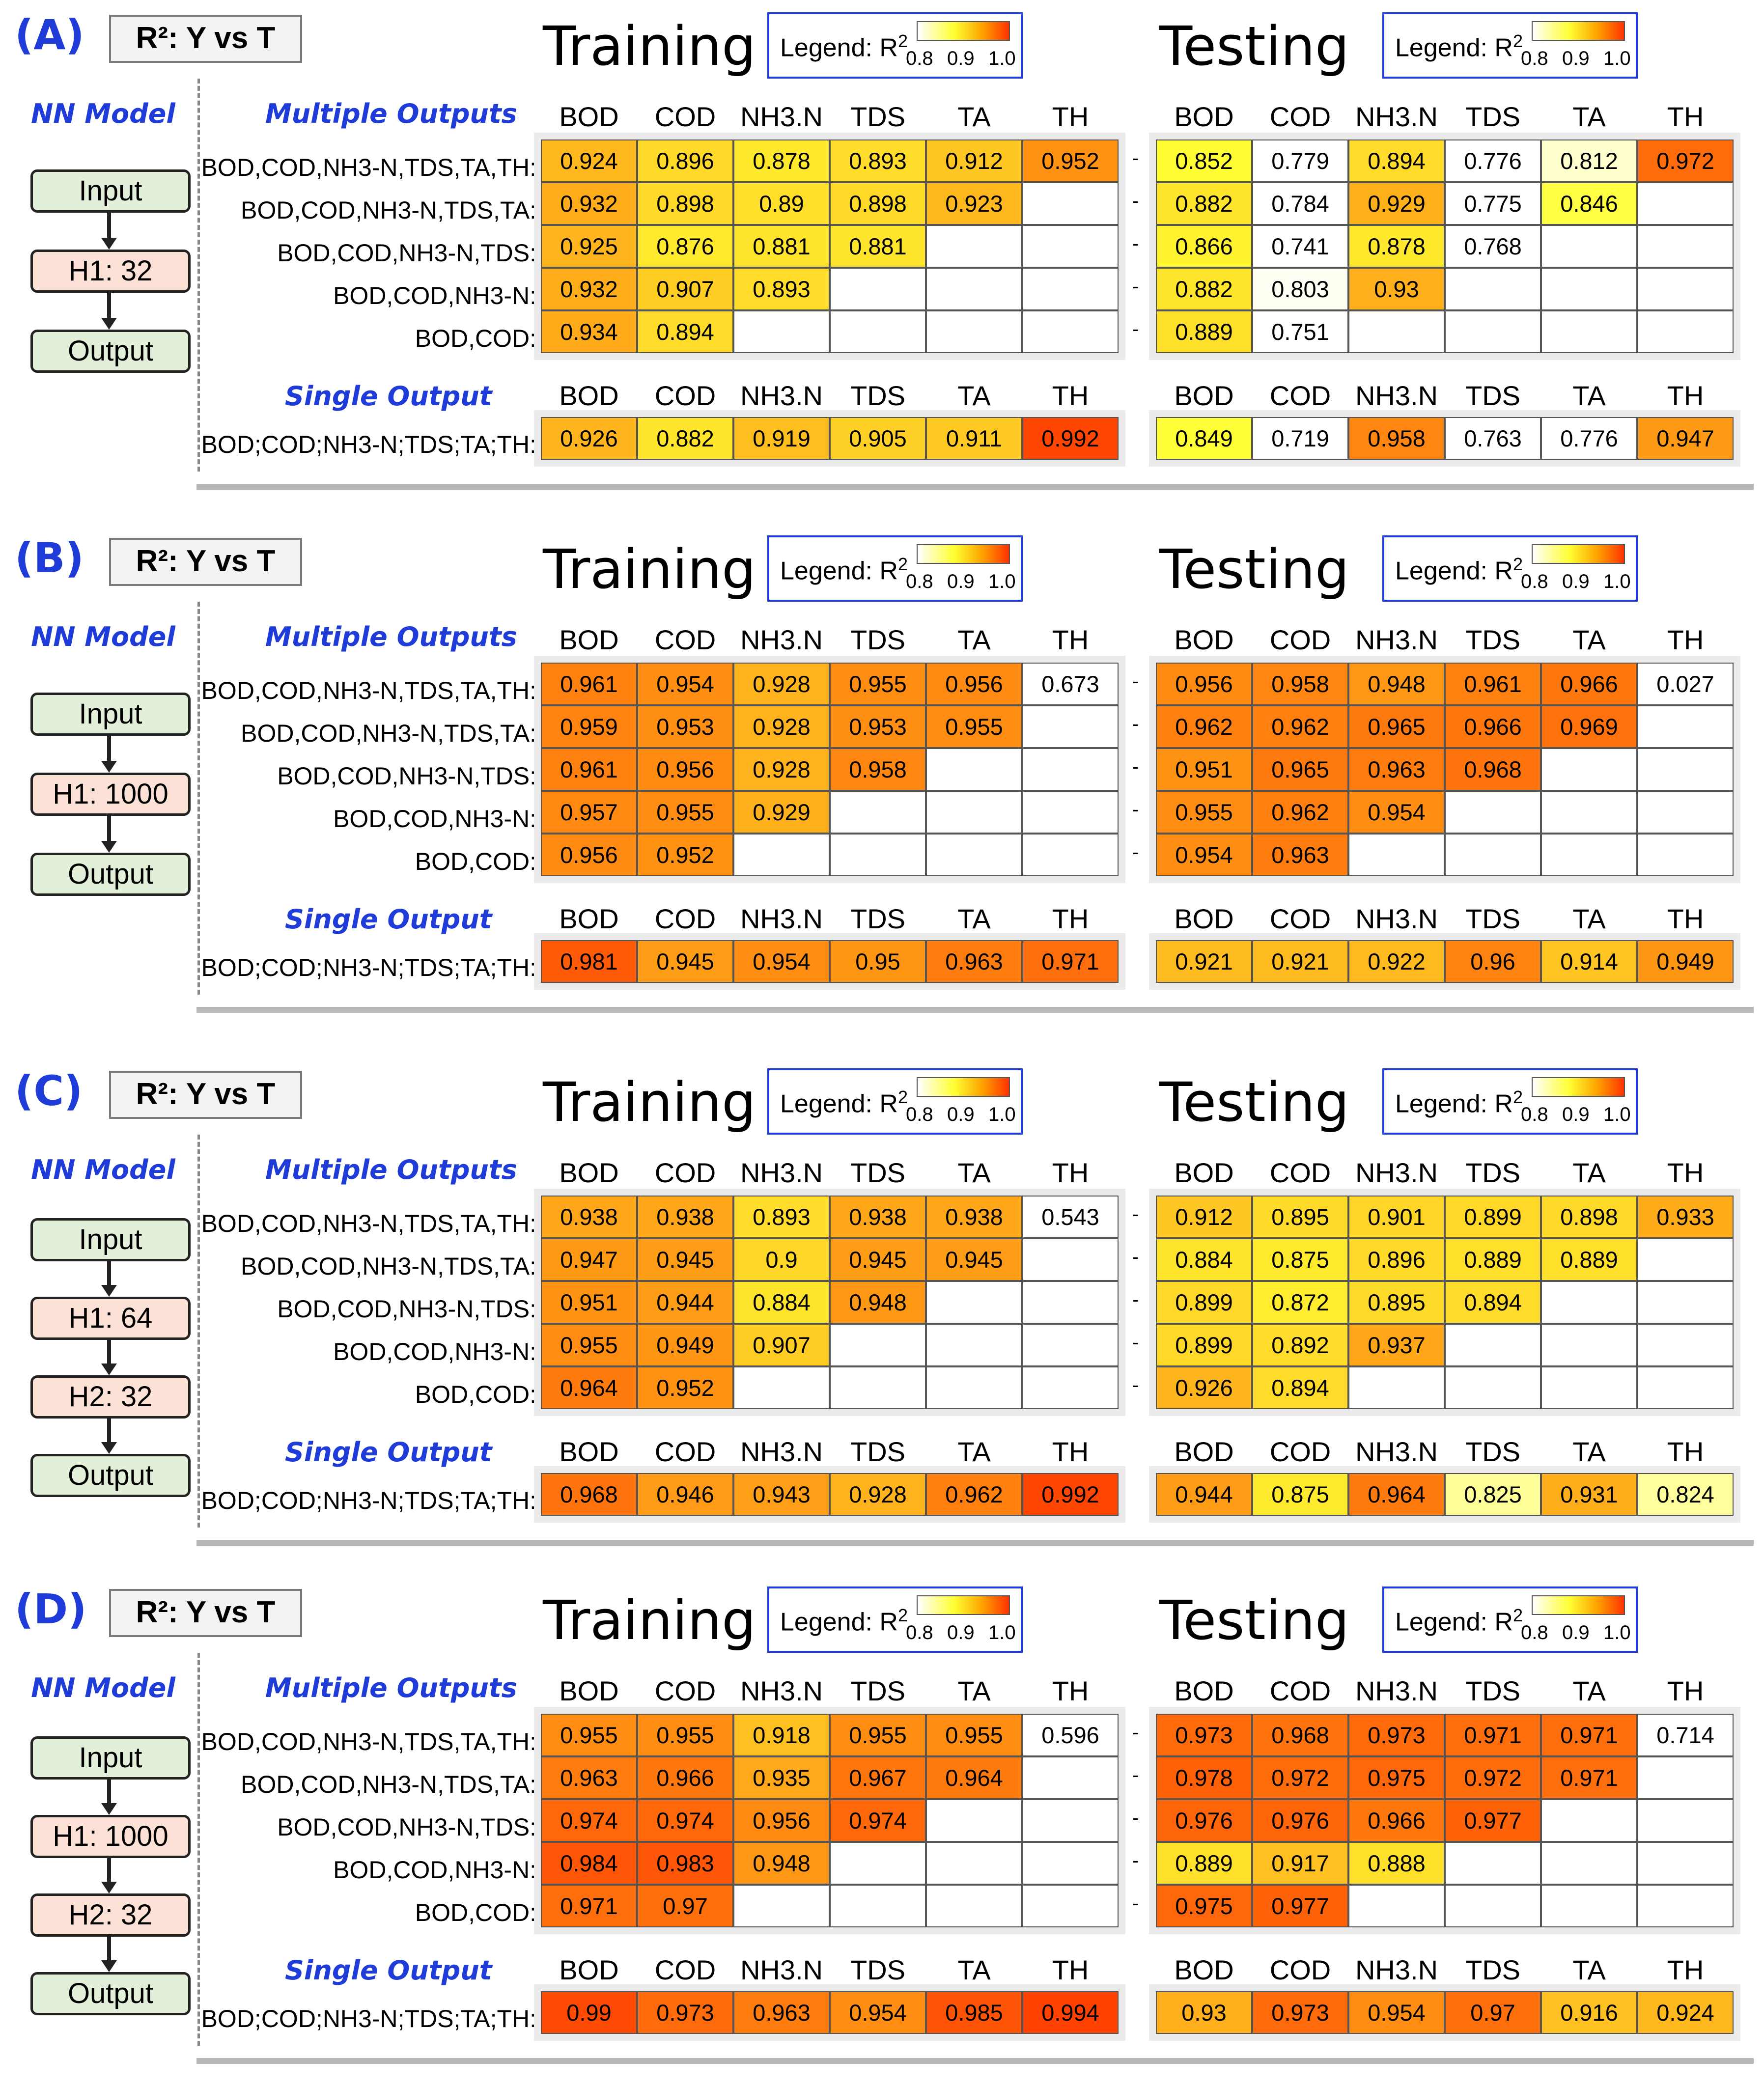 The width and height of the screenshot is (1764, 2087). Describe the element at coordinates (685, 855) in the screenshot. I see `heatmap-cell: 0.952` at that location.